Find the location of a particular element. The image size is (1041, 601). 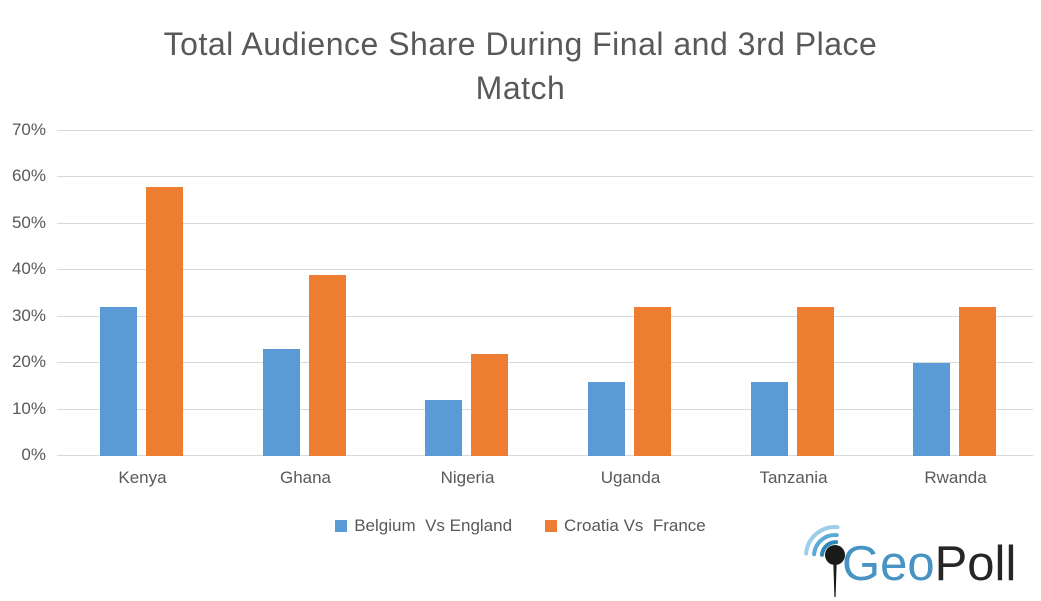

legend-item-belgium-vs-england: Belgium Vs England is located at coordinates (423, 526).